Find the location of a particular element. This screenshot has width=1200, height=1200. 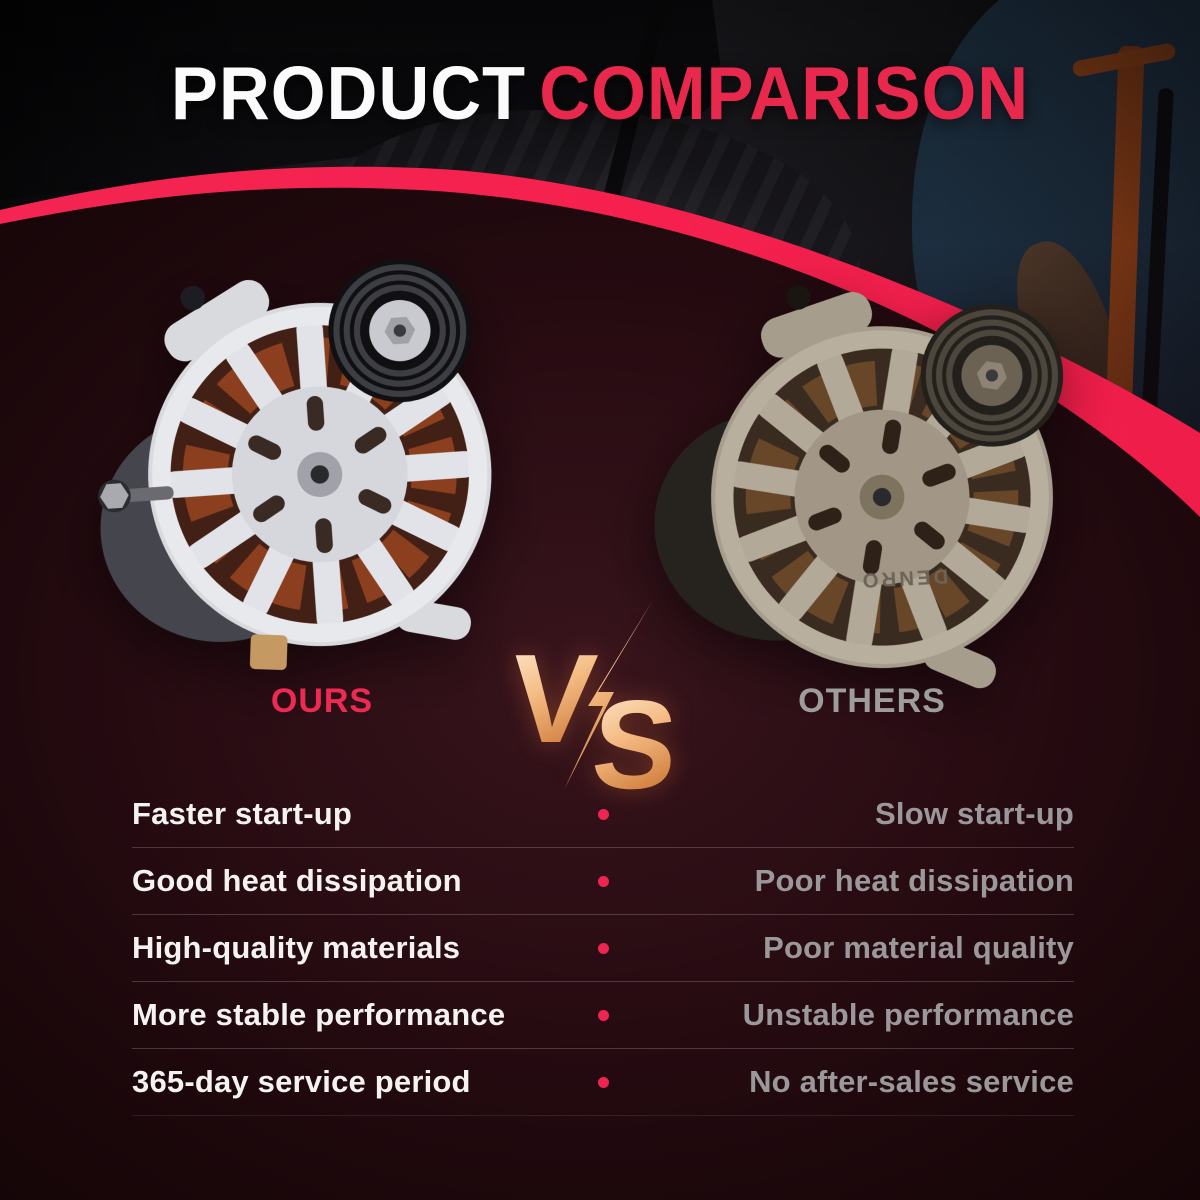

others-feature: Unstable performance is located at coordinates (908, 1014).